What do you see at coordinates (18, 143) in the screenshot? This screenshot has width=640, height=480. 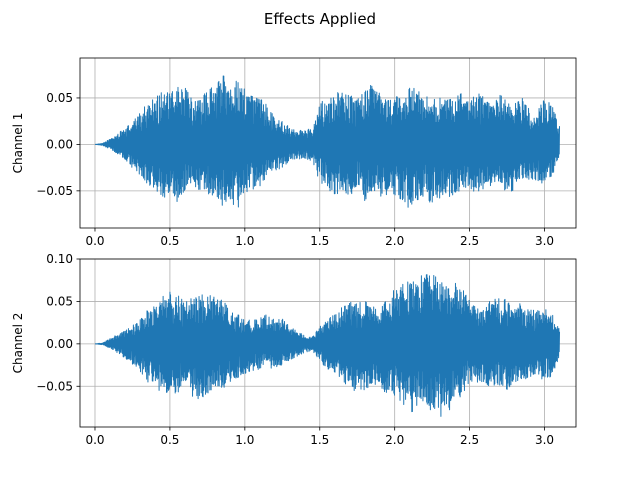 I see `channel-1-y-label: Channel 1` at bounding box center [18, 143].